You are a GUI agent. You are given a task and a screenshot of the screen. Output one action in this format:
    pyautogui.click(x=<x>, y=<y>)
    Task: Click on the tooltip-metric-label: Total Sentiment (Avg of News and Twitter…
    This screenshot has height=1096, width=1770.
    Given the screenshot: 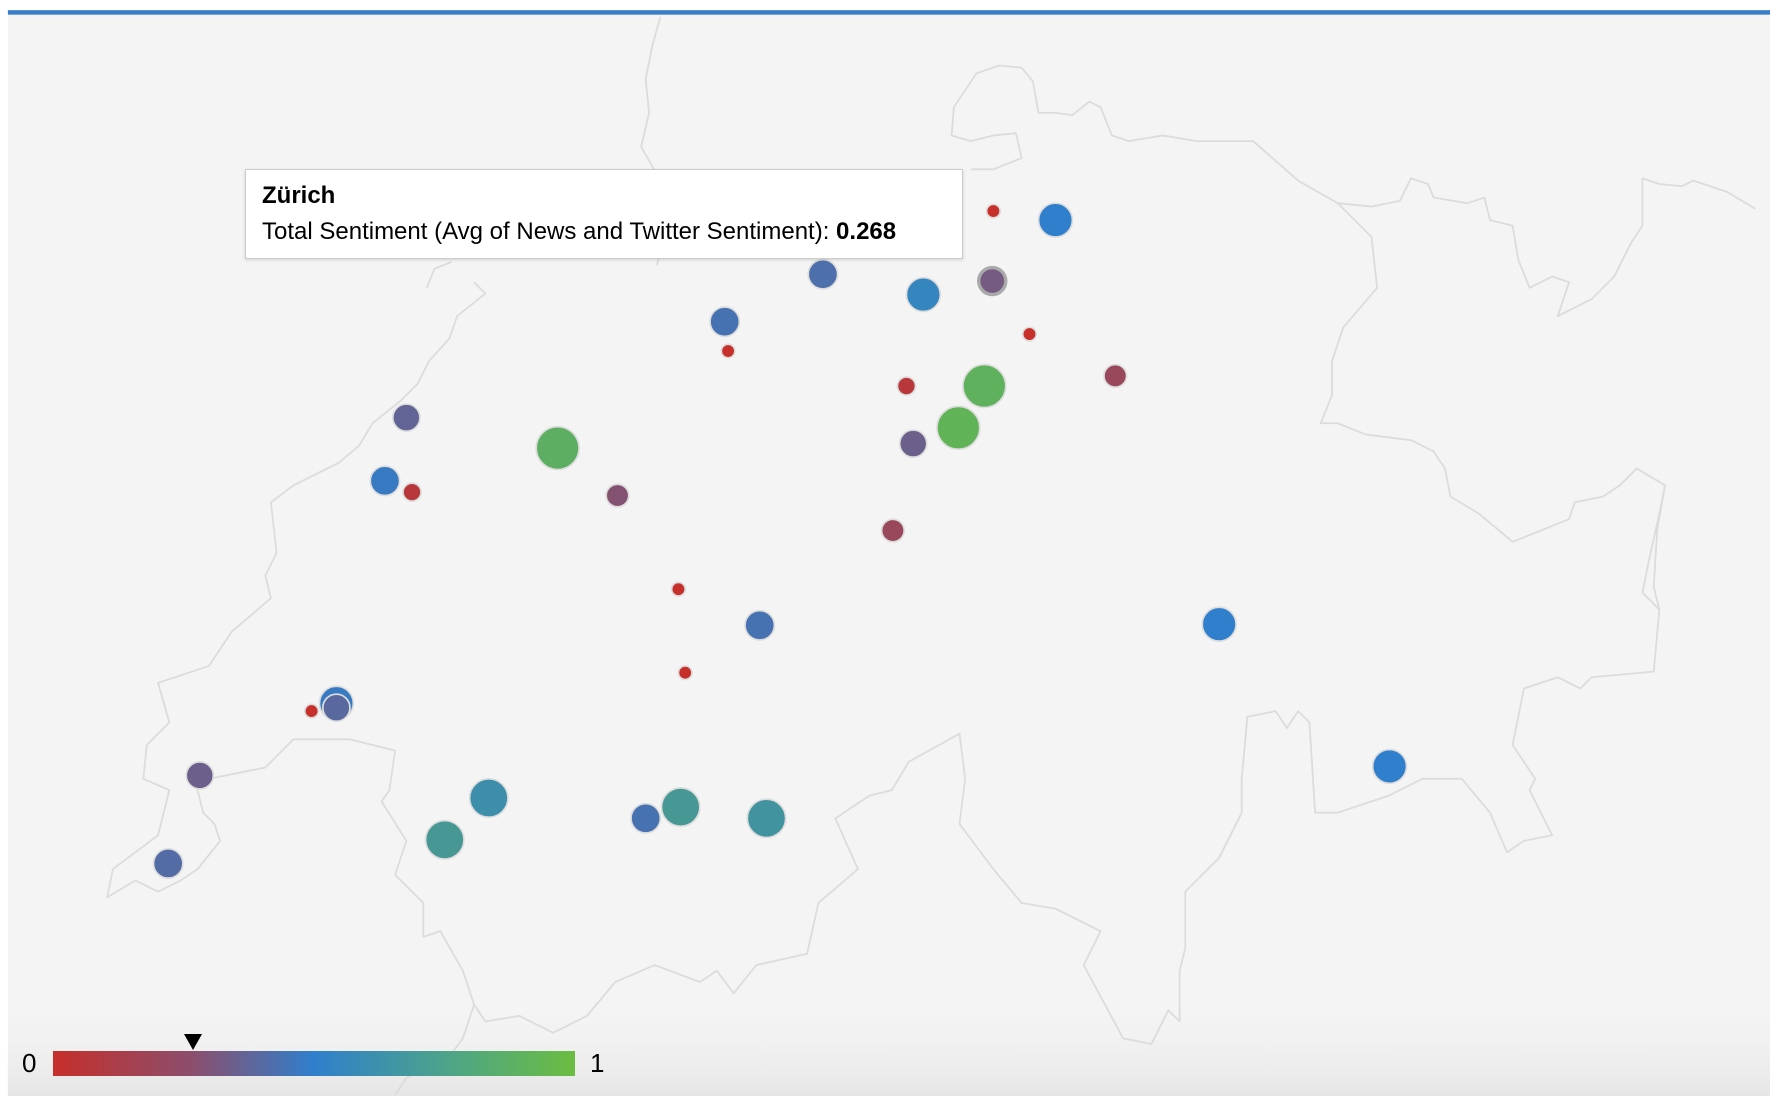 What is the action you would take?
    pyautogui.click(x=549, y=231)
    